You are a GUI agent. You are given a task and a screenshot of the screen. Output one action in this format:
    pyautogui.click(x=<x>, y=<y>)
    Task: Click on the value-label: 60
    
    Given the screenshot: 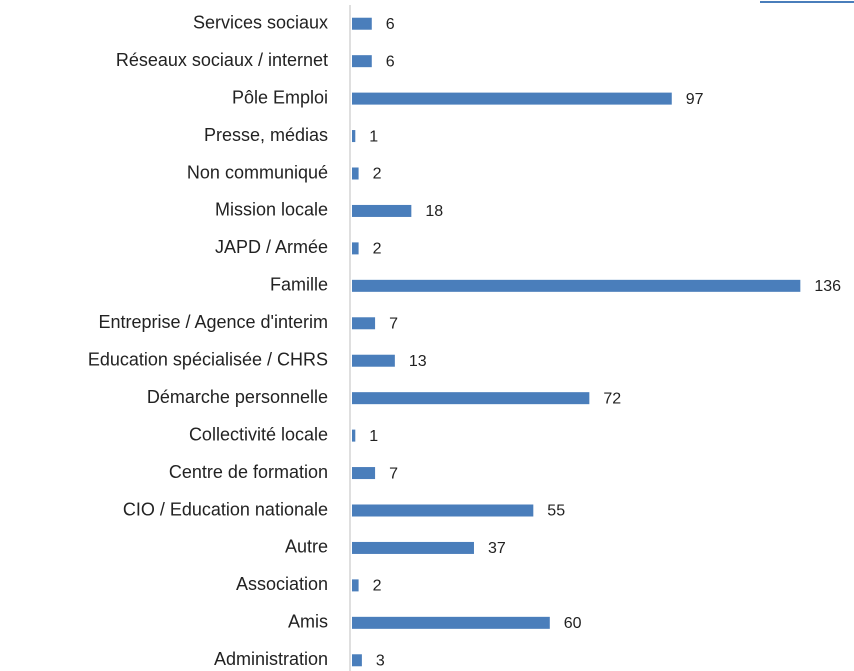 What is the action you would take?
    pyautogui.click(x=573, y=623)
    